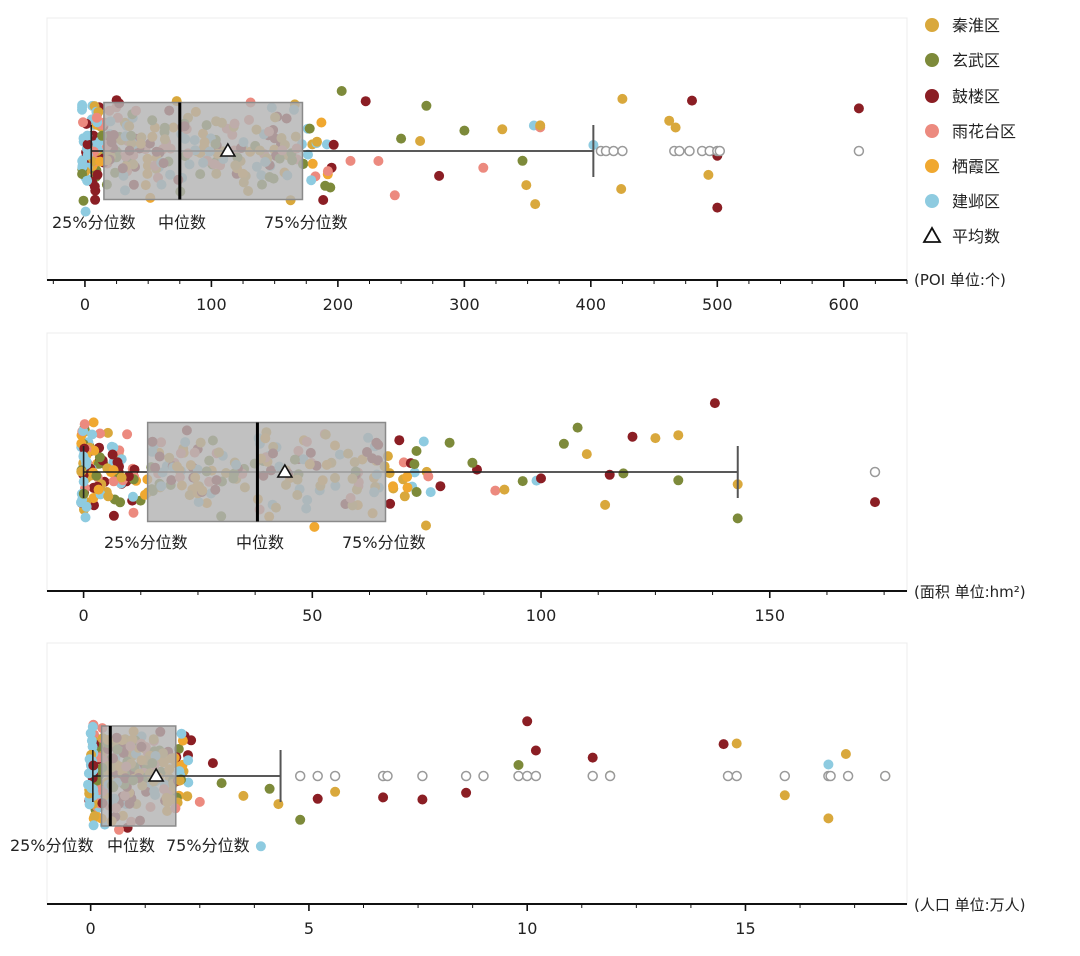 Image resolution: width=1080 pixels, height=956 pixels. Describe the element at coordinates (976, 25) in the screenshot. I see `legend-label-qinhuai: 秦淮区` at that location.